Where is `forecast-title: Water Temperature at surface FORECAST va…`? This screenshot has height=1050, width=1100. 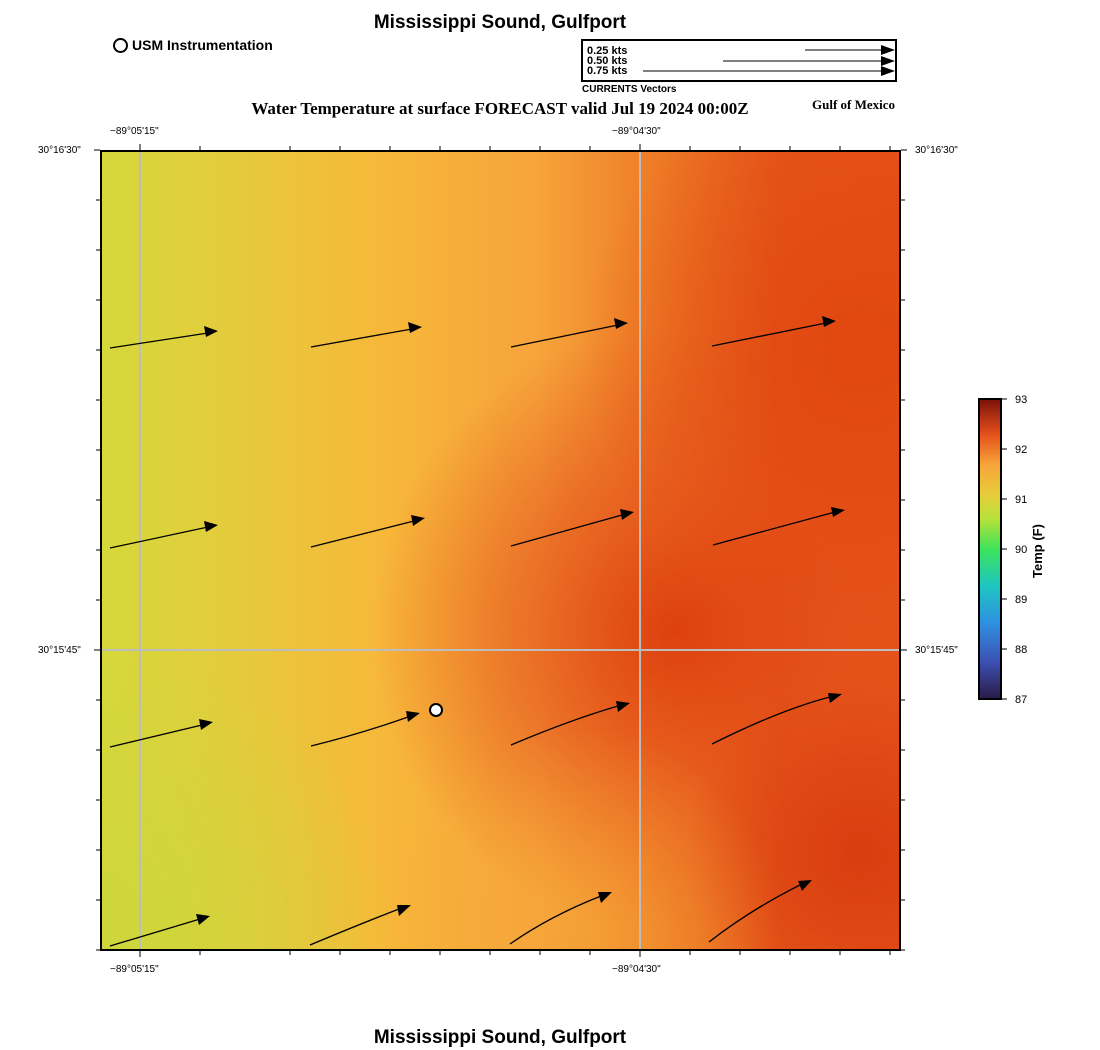
forecast-title: Water Temperature at surface FORECAST va… is located at coordinates (500, 108).